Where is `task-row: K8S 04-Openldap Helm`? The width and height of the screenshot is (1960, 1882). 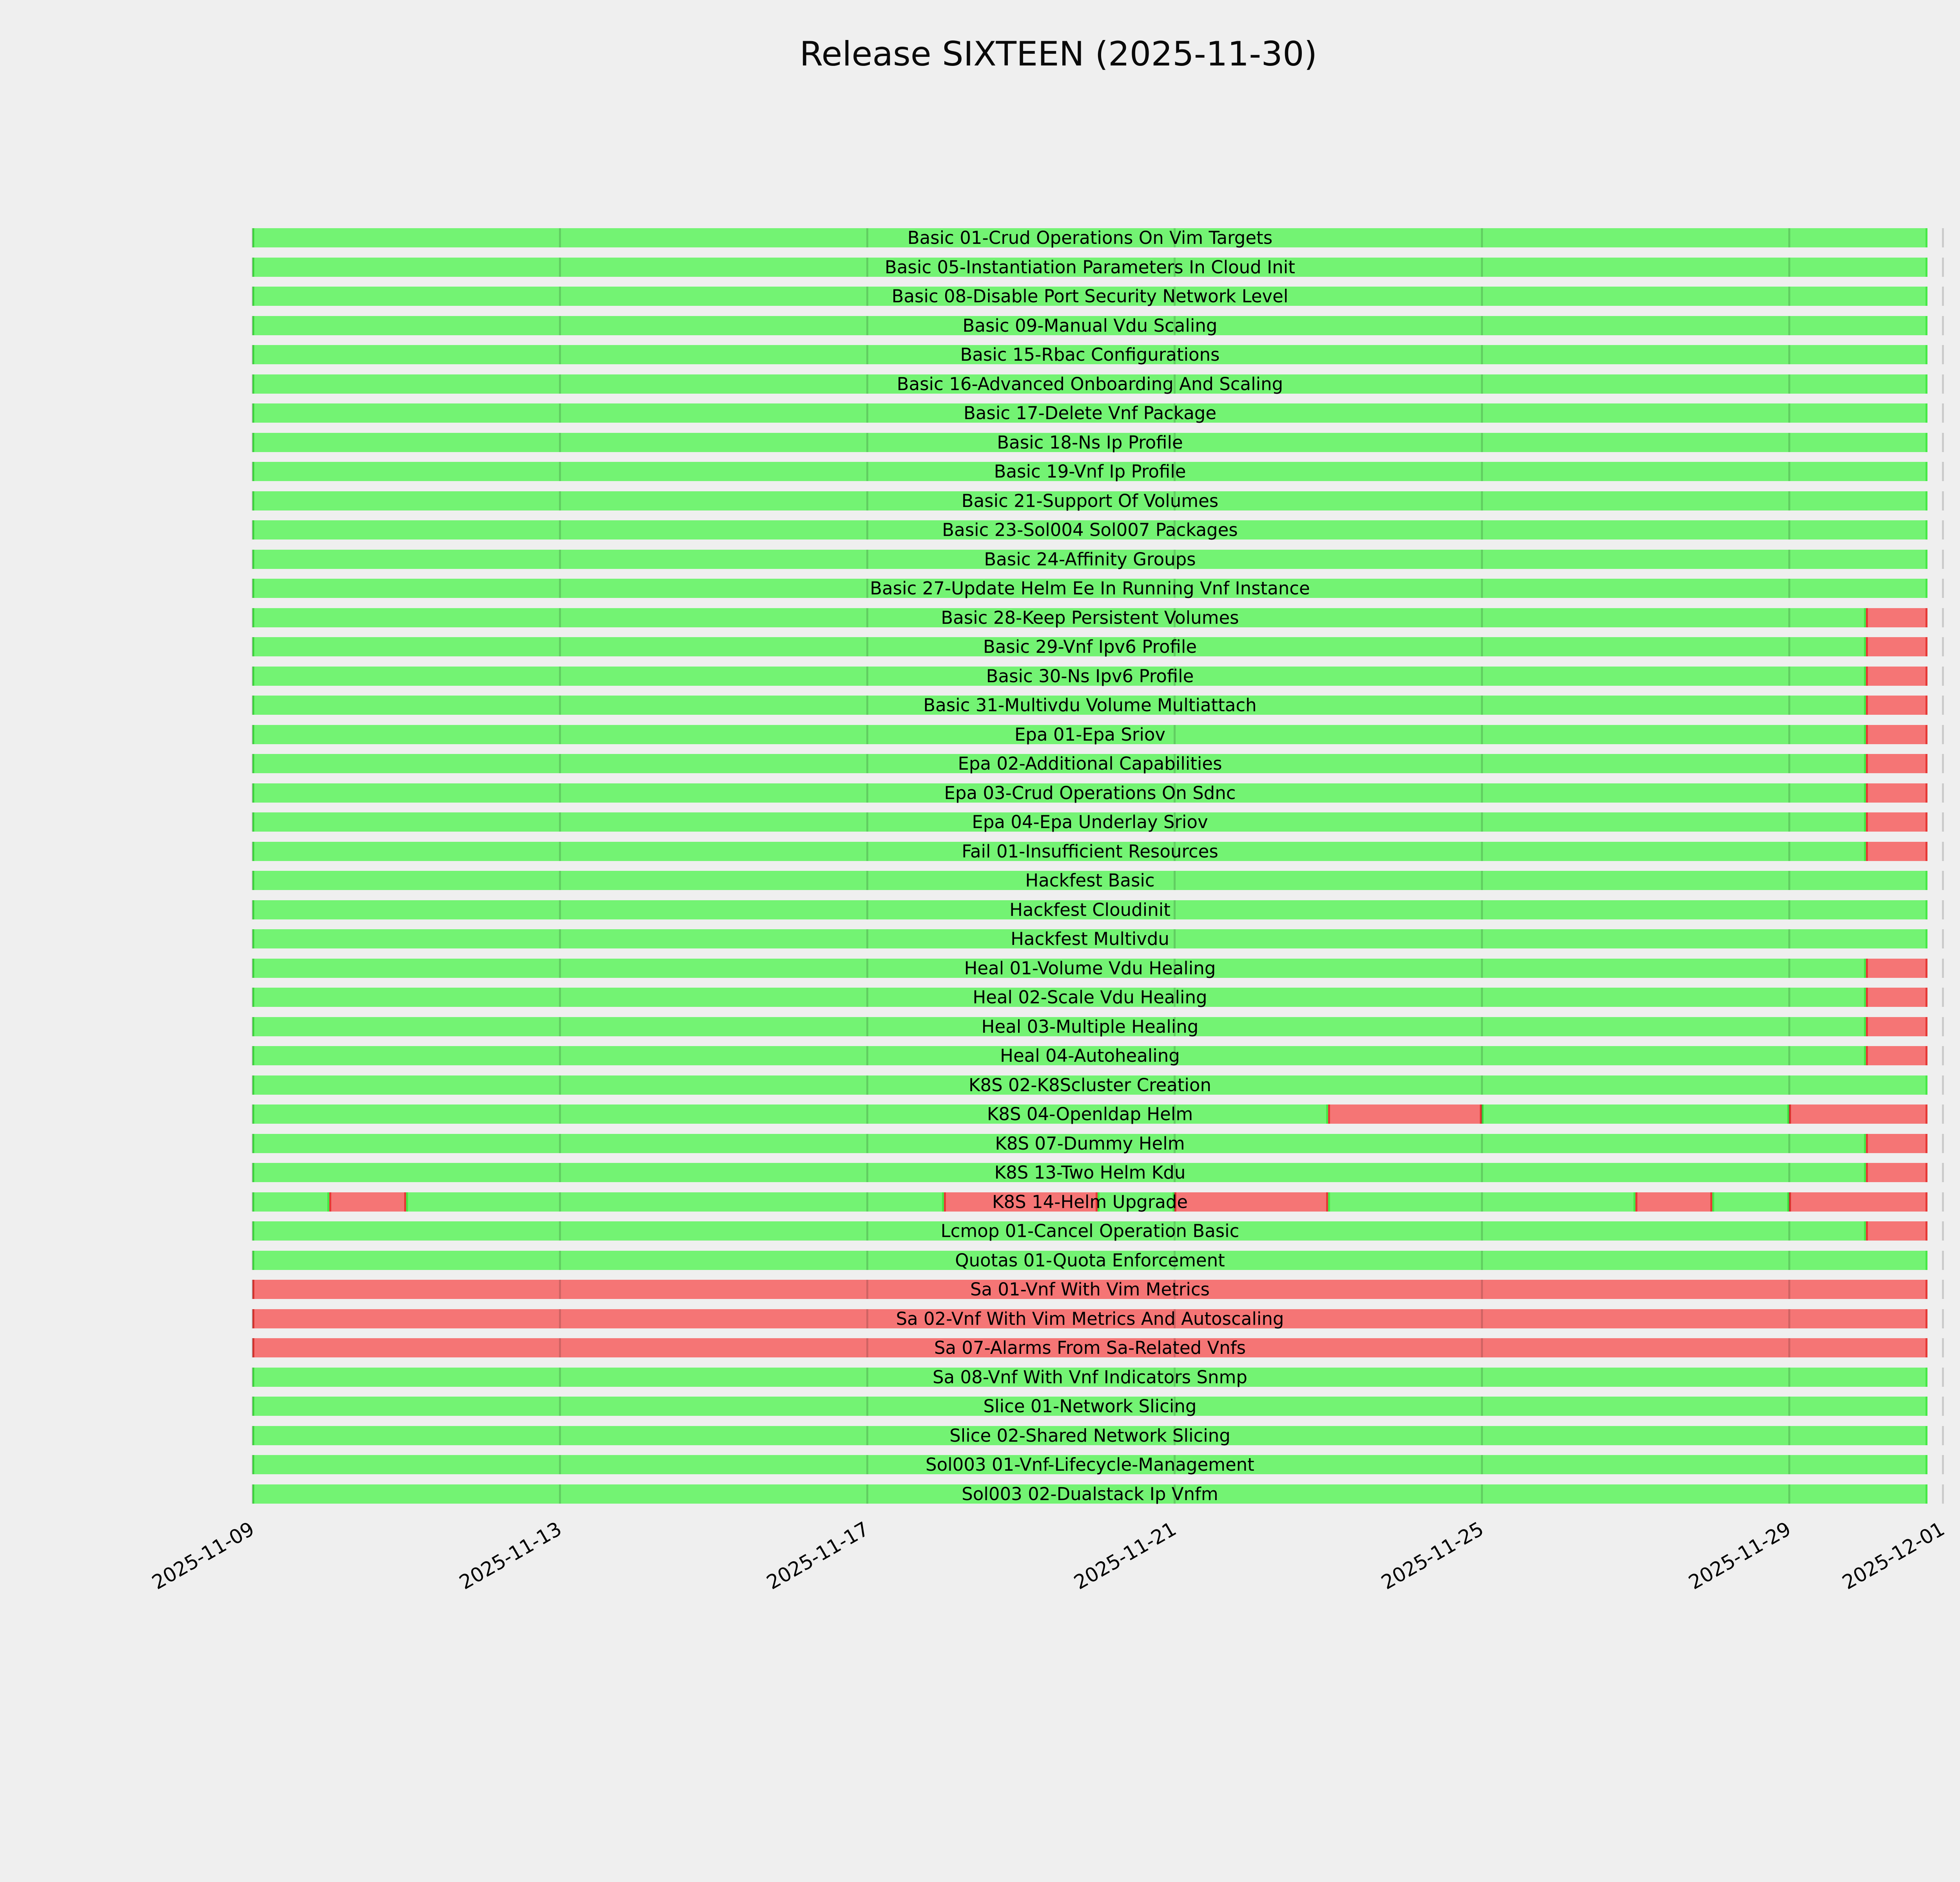 task-row: K8S 04-Openldap Helm is located at coordinates (1098, 1114).